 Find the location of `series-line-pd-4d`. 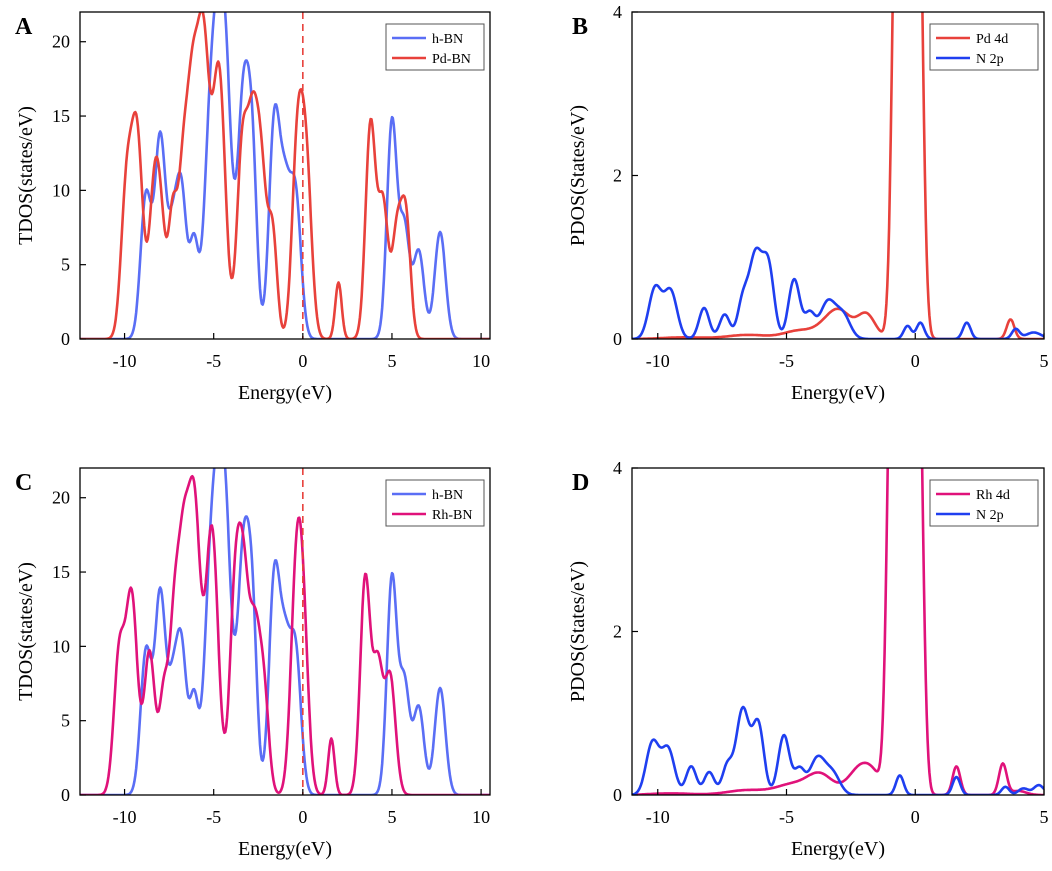

series-line-pd-4d is located at coordinates (838, 175).